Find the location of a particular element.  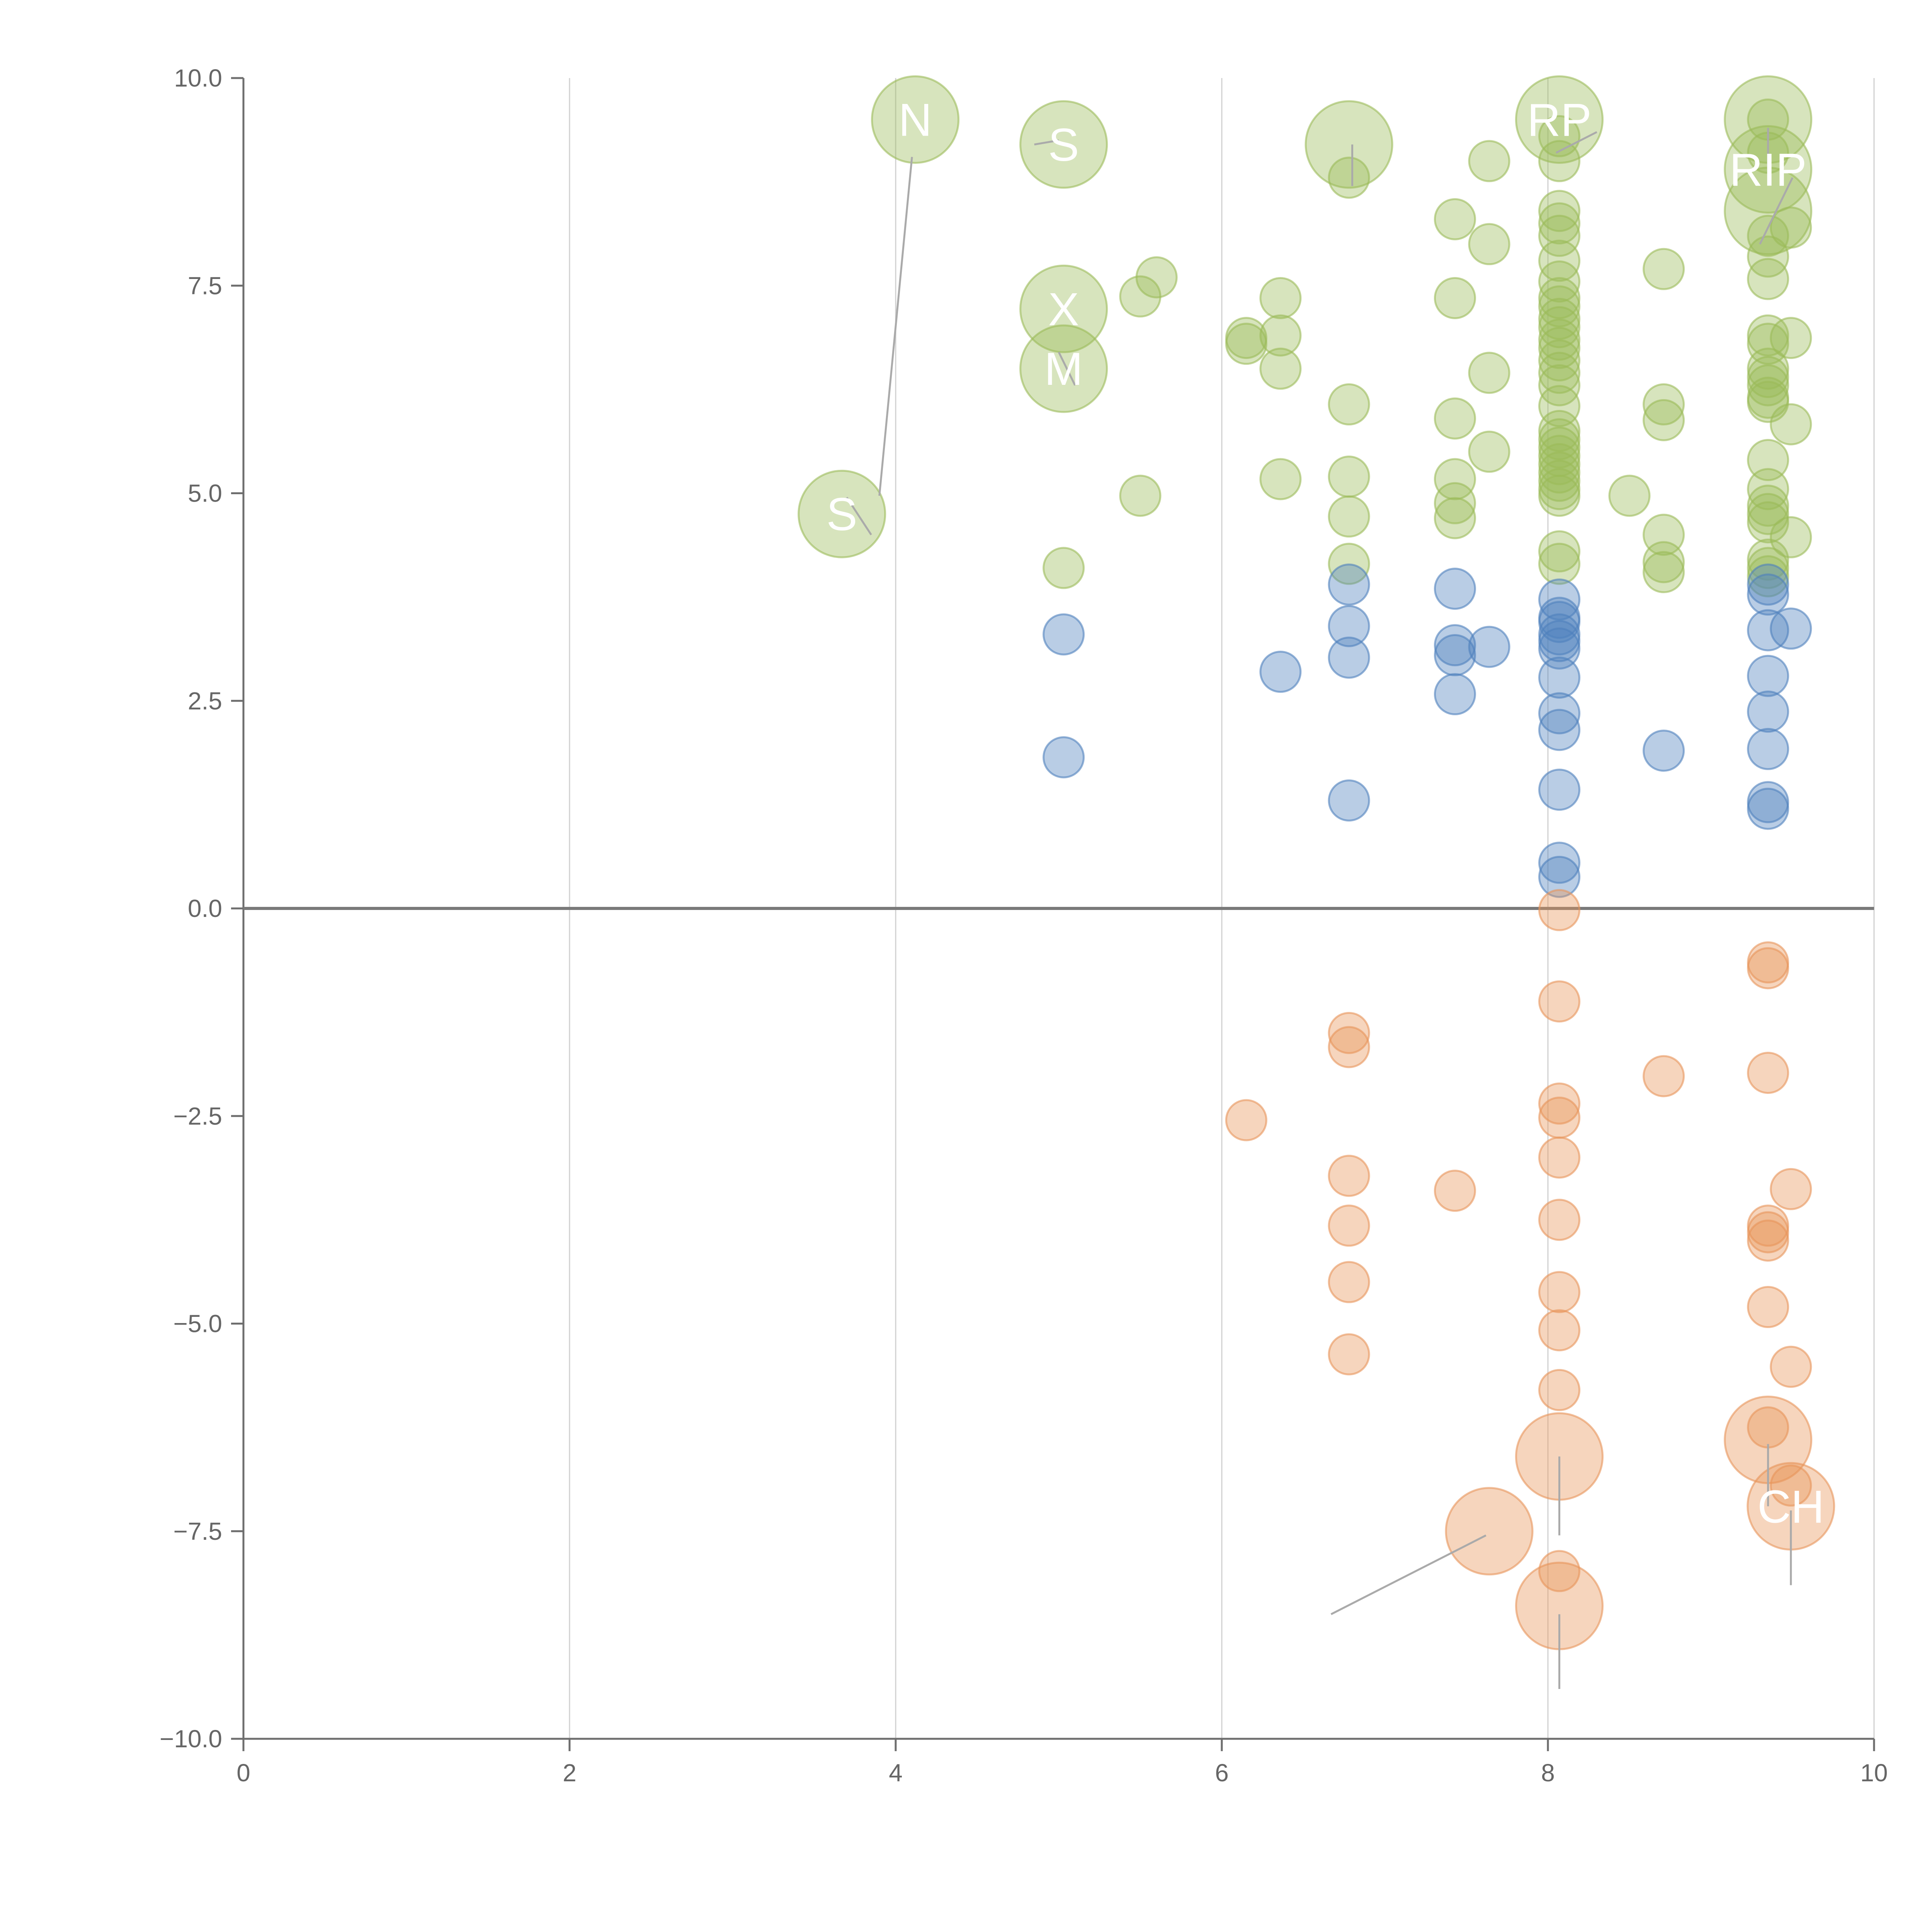

y-tick-label: −10.0 is located at coordinates (191, 1739).